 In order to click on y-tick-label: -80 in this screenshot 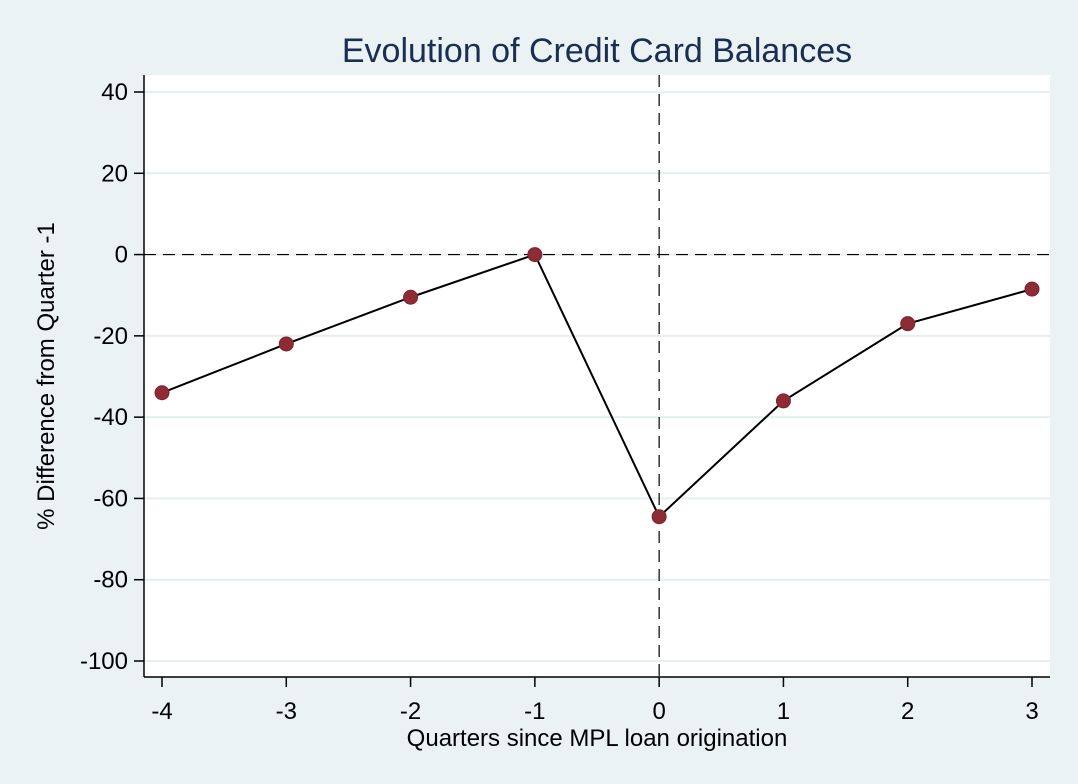, I will do `click(110, 580)`.